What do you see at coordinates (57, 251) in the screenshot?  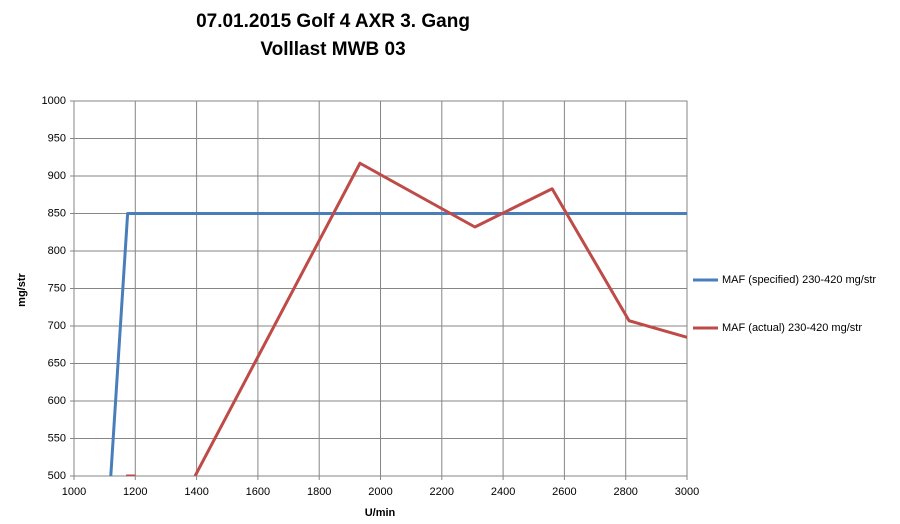 I see `y-tick-label: 800` at bounding box center [57, 251].